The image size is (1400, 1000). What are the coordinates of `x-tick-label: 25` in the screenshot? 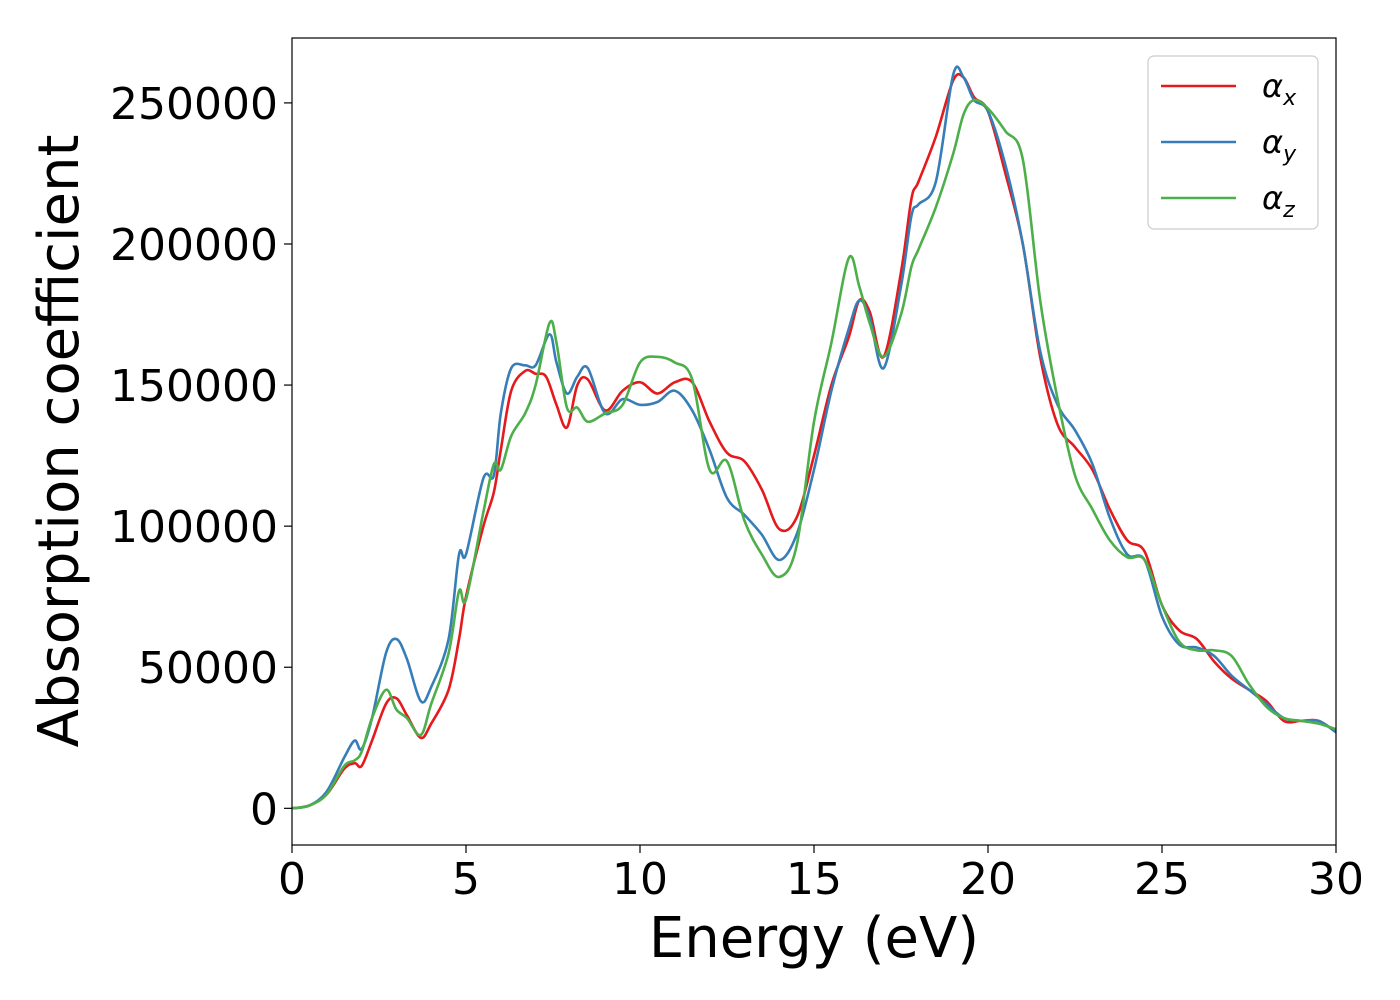 It's located at (1162, 879).